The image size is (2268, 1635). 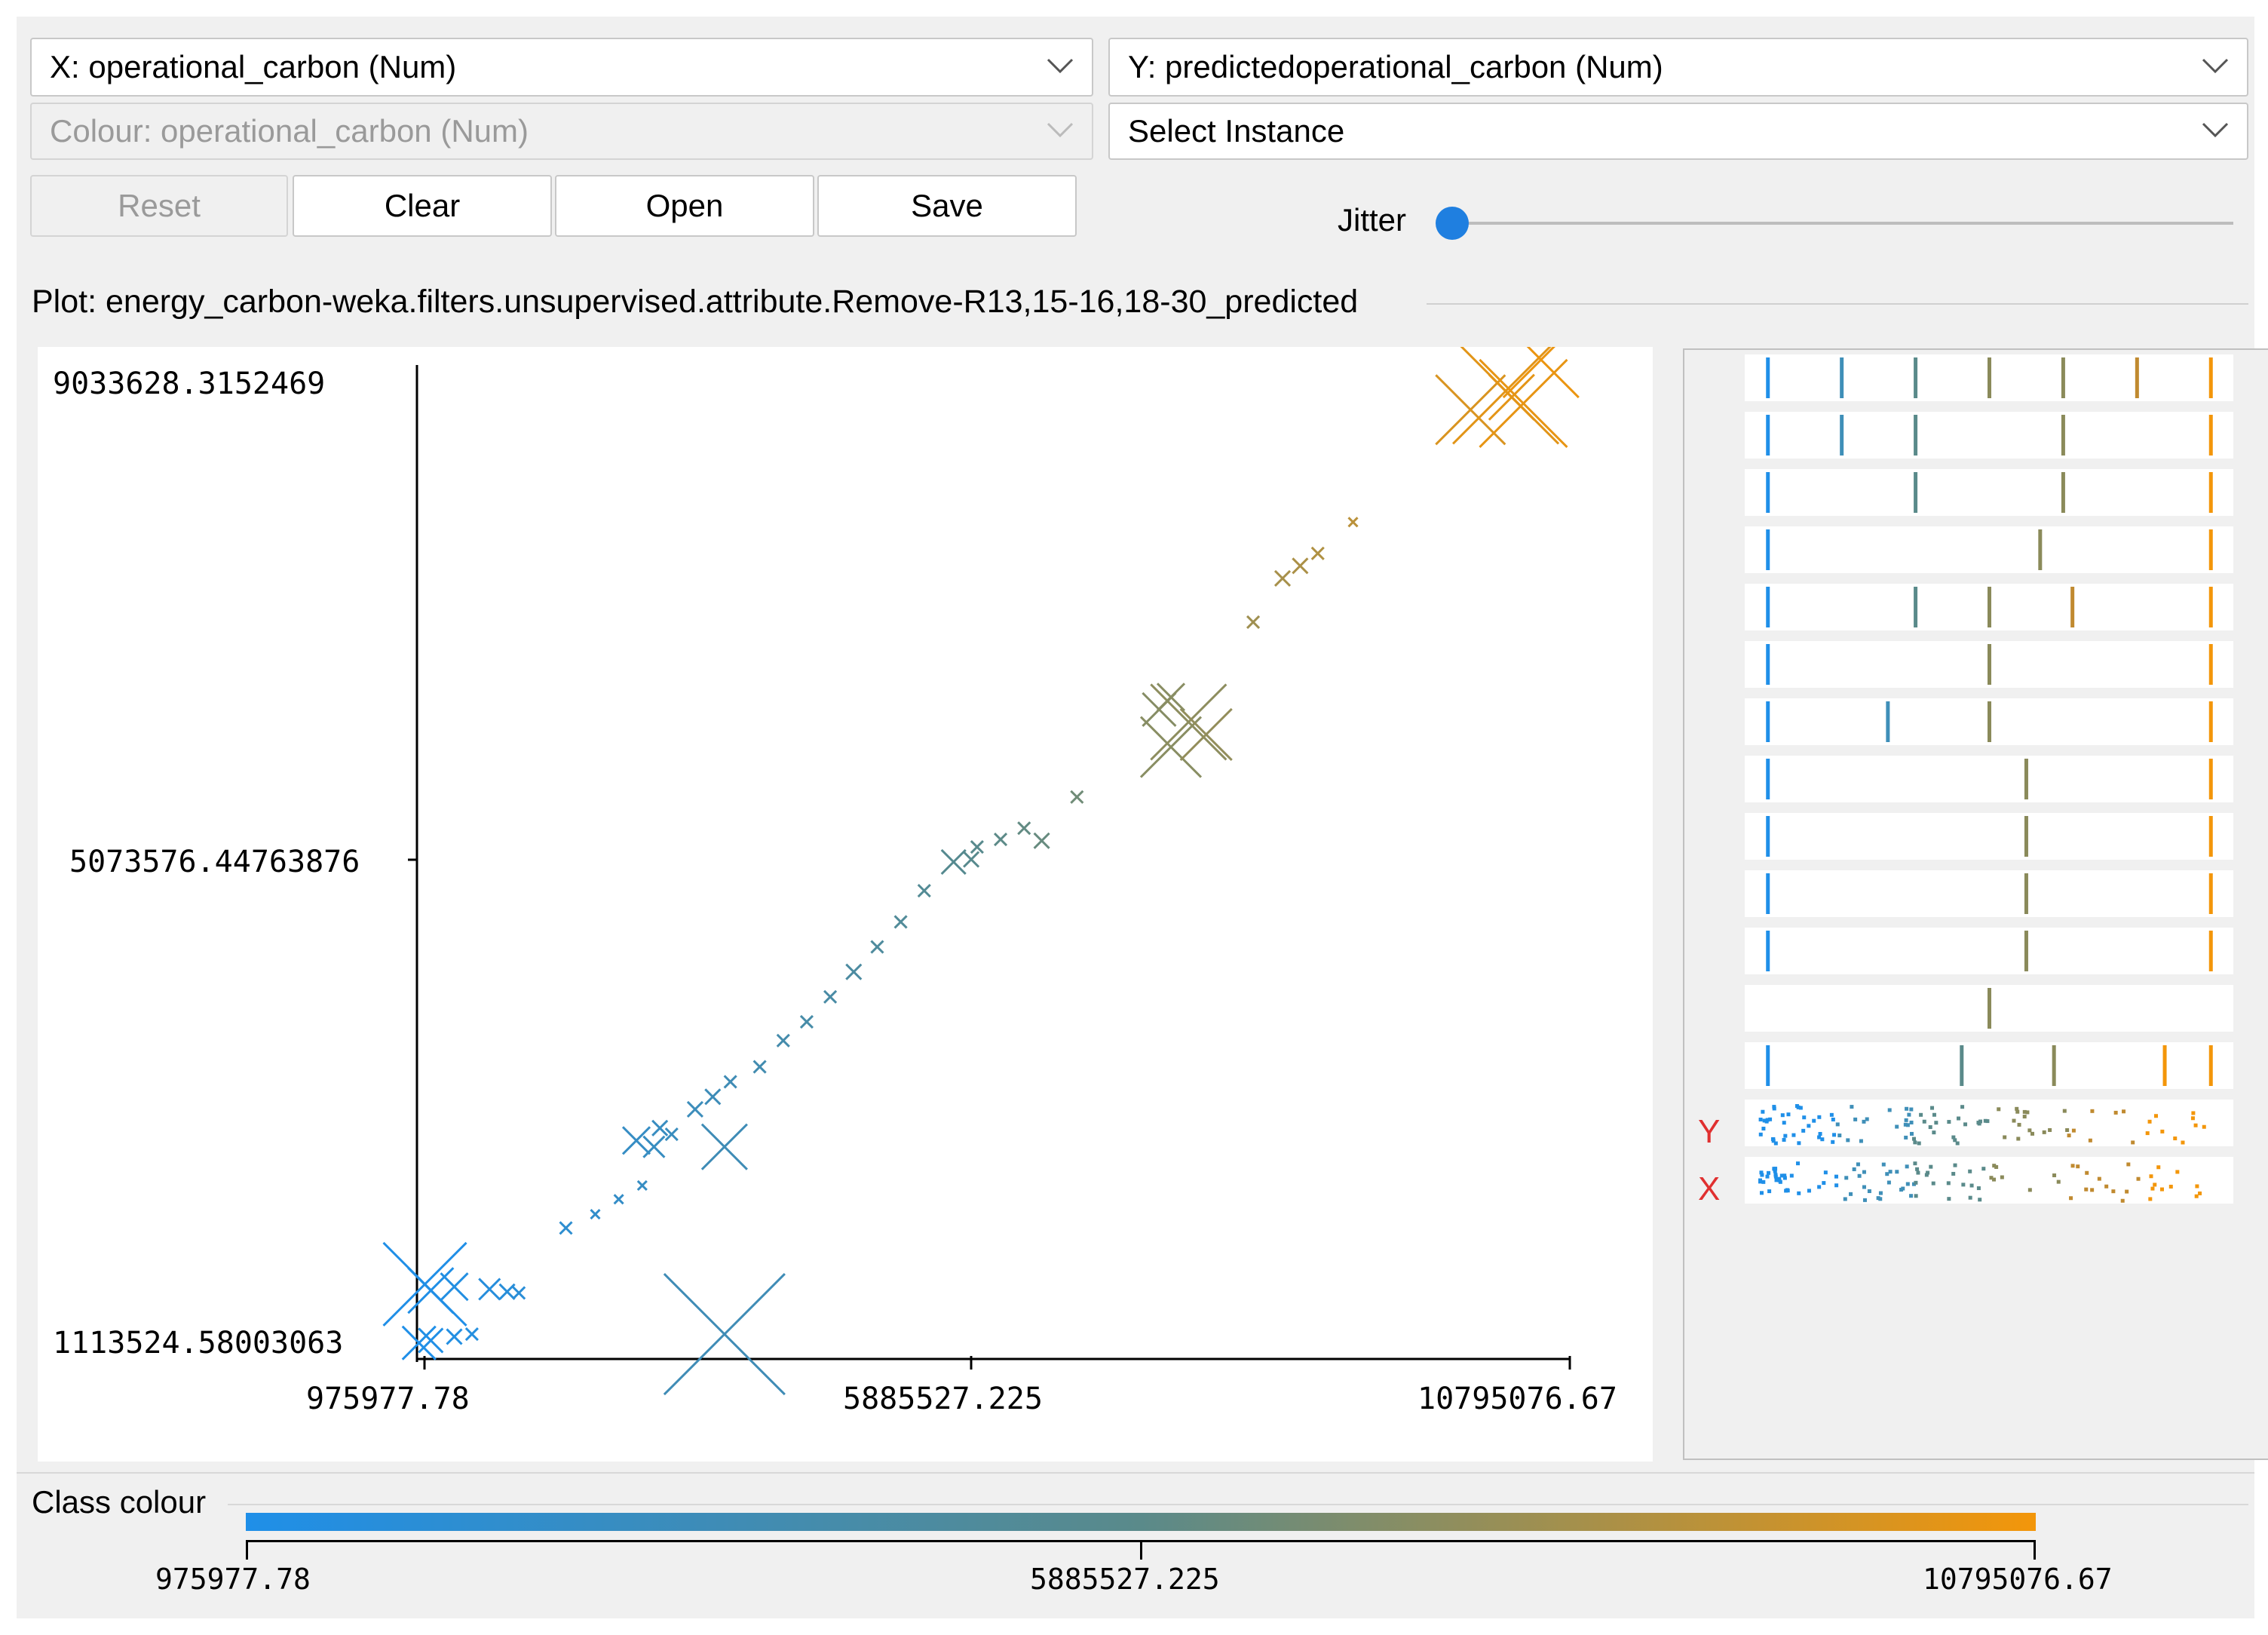 I want to click on y-axis-select: Y: predictedoperational_carbon (Num), so click(x=1678, y=67).